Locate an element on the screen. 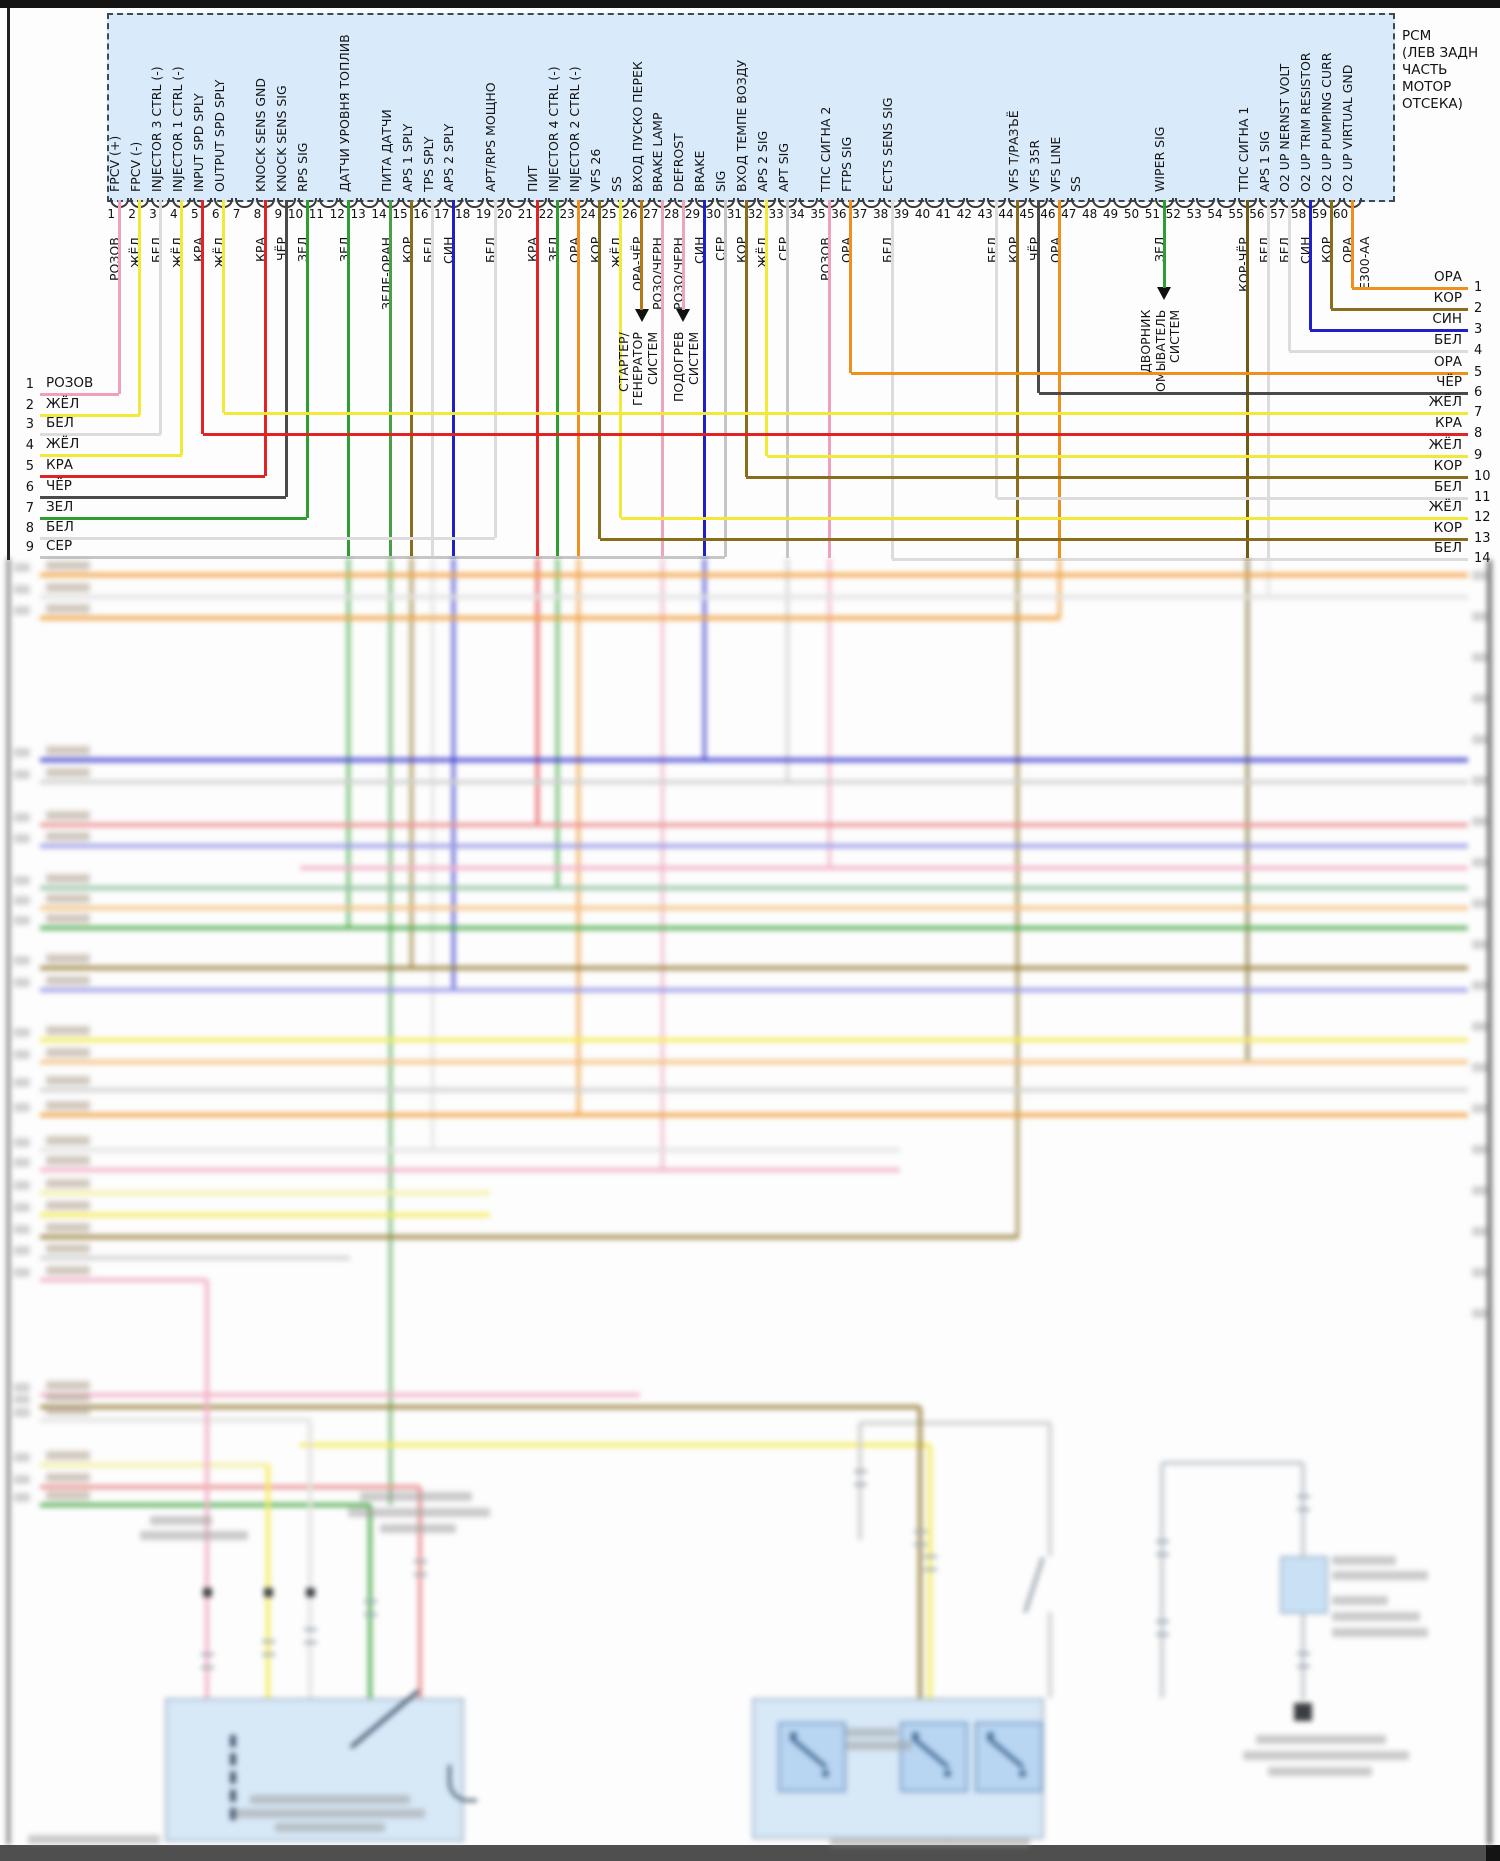 This screenshot has height=1861, width=1500. pin-signal-label: INPUT SPD SPLY is located at coordinates (198, 142).